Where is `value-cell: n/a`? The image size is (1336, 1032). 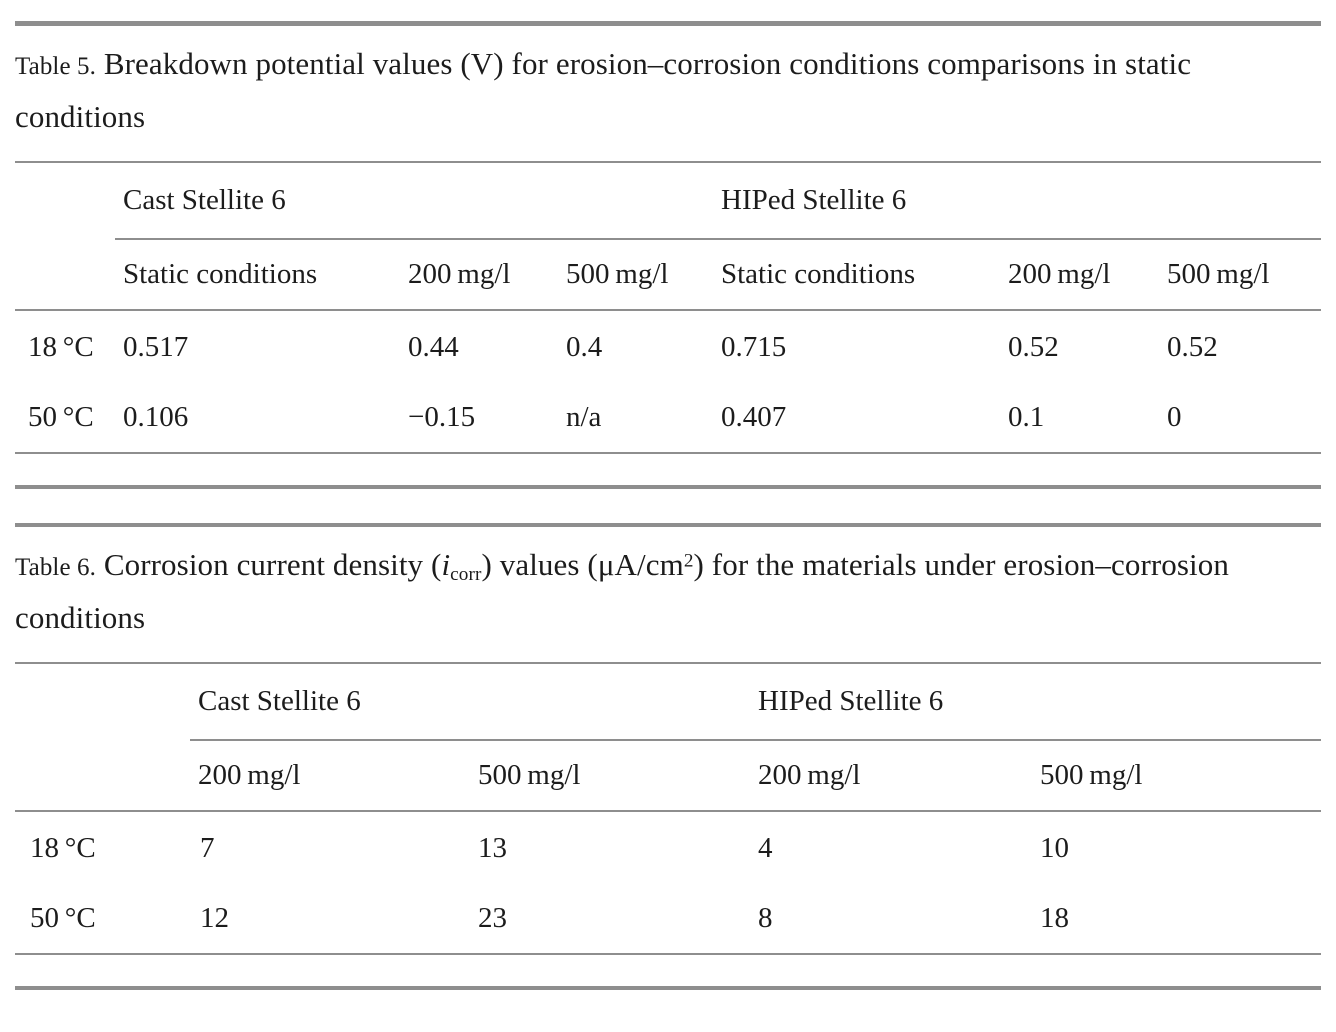 value-cell: n/a is located at coordinates (584, 417).